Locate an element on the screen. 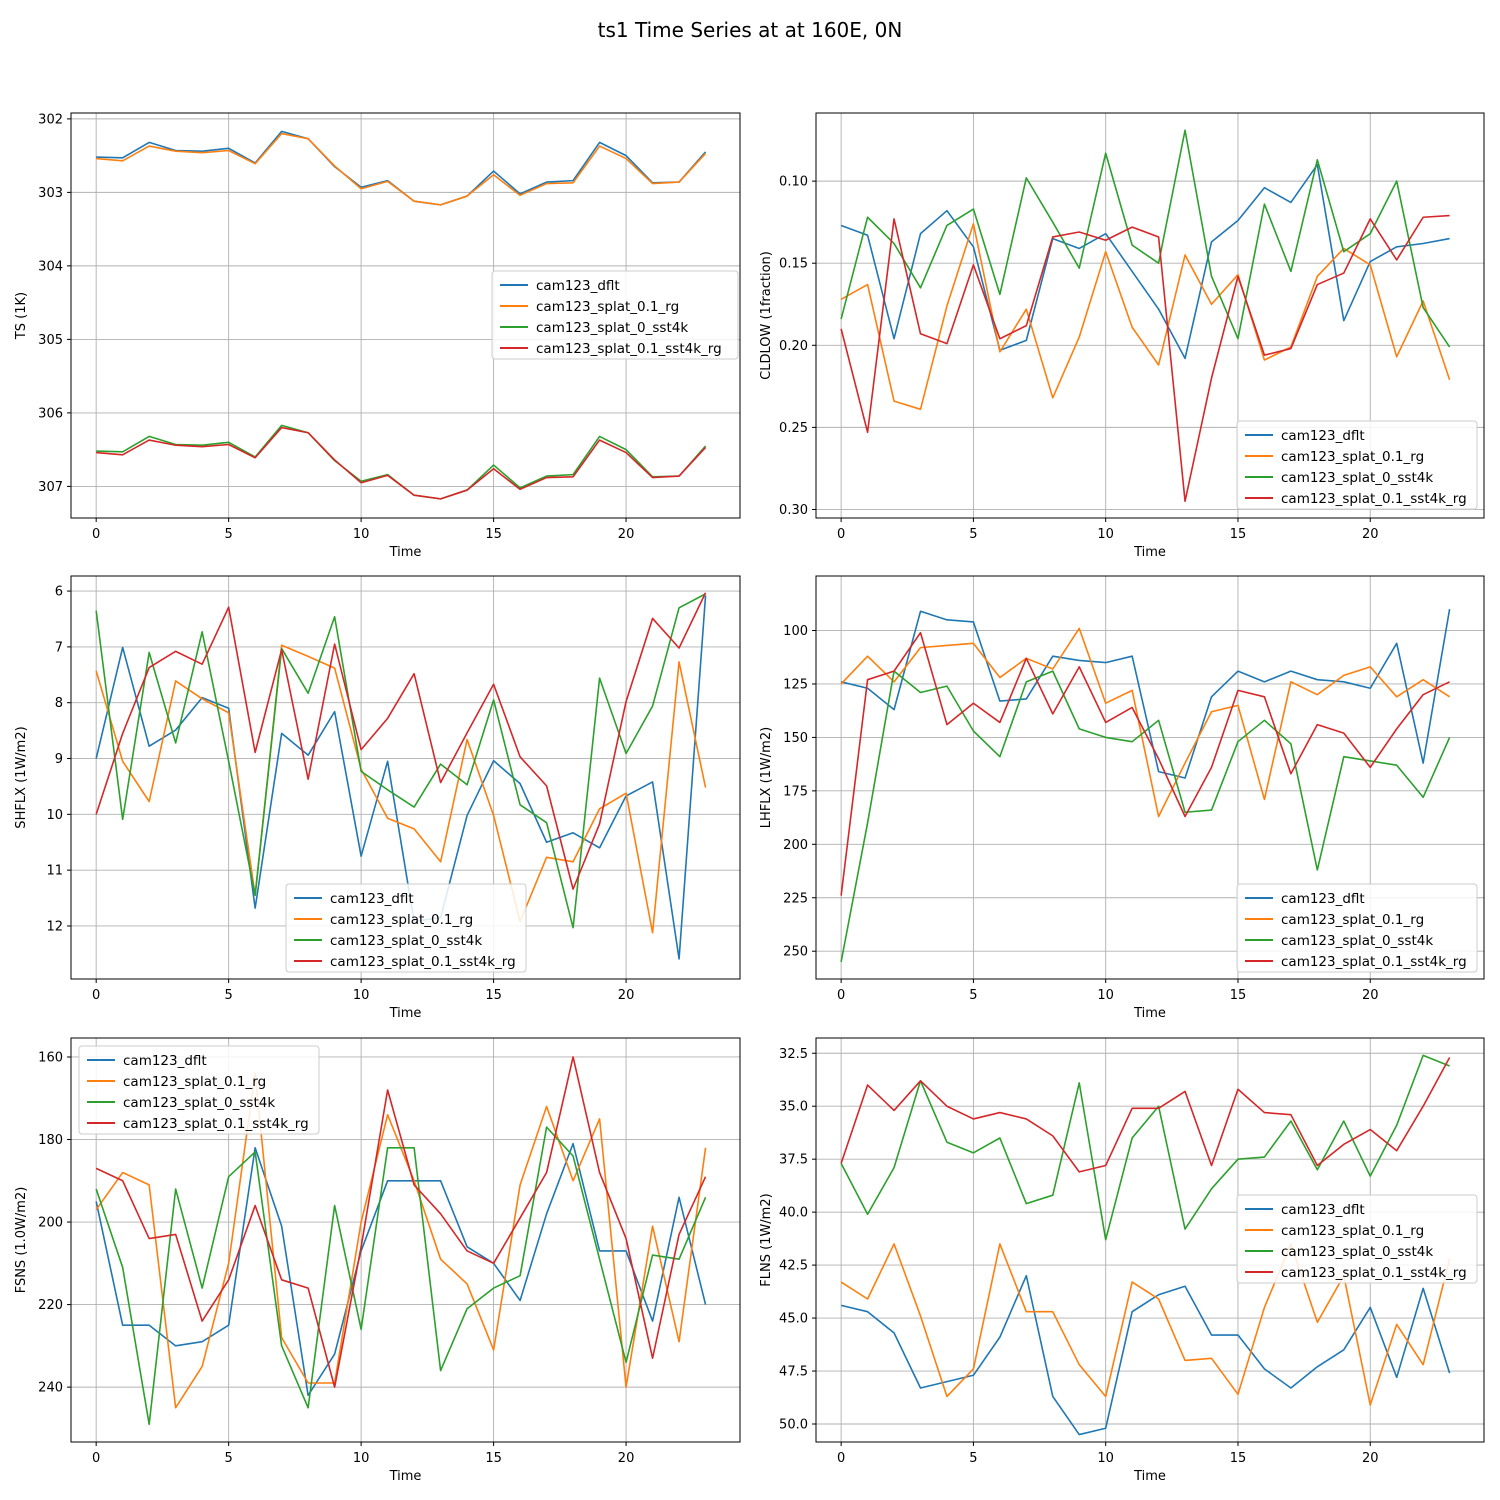 The height and width of the screenshot is (1500, 1500). y-tick-label: 0.15 is located at coordinates (793, 264).